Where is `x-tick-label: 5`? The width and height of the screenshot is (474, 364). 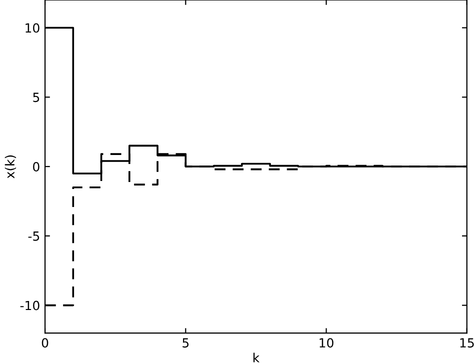
x-tick-label: 5 is located at coordinates (185, 343).